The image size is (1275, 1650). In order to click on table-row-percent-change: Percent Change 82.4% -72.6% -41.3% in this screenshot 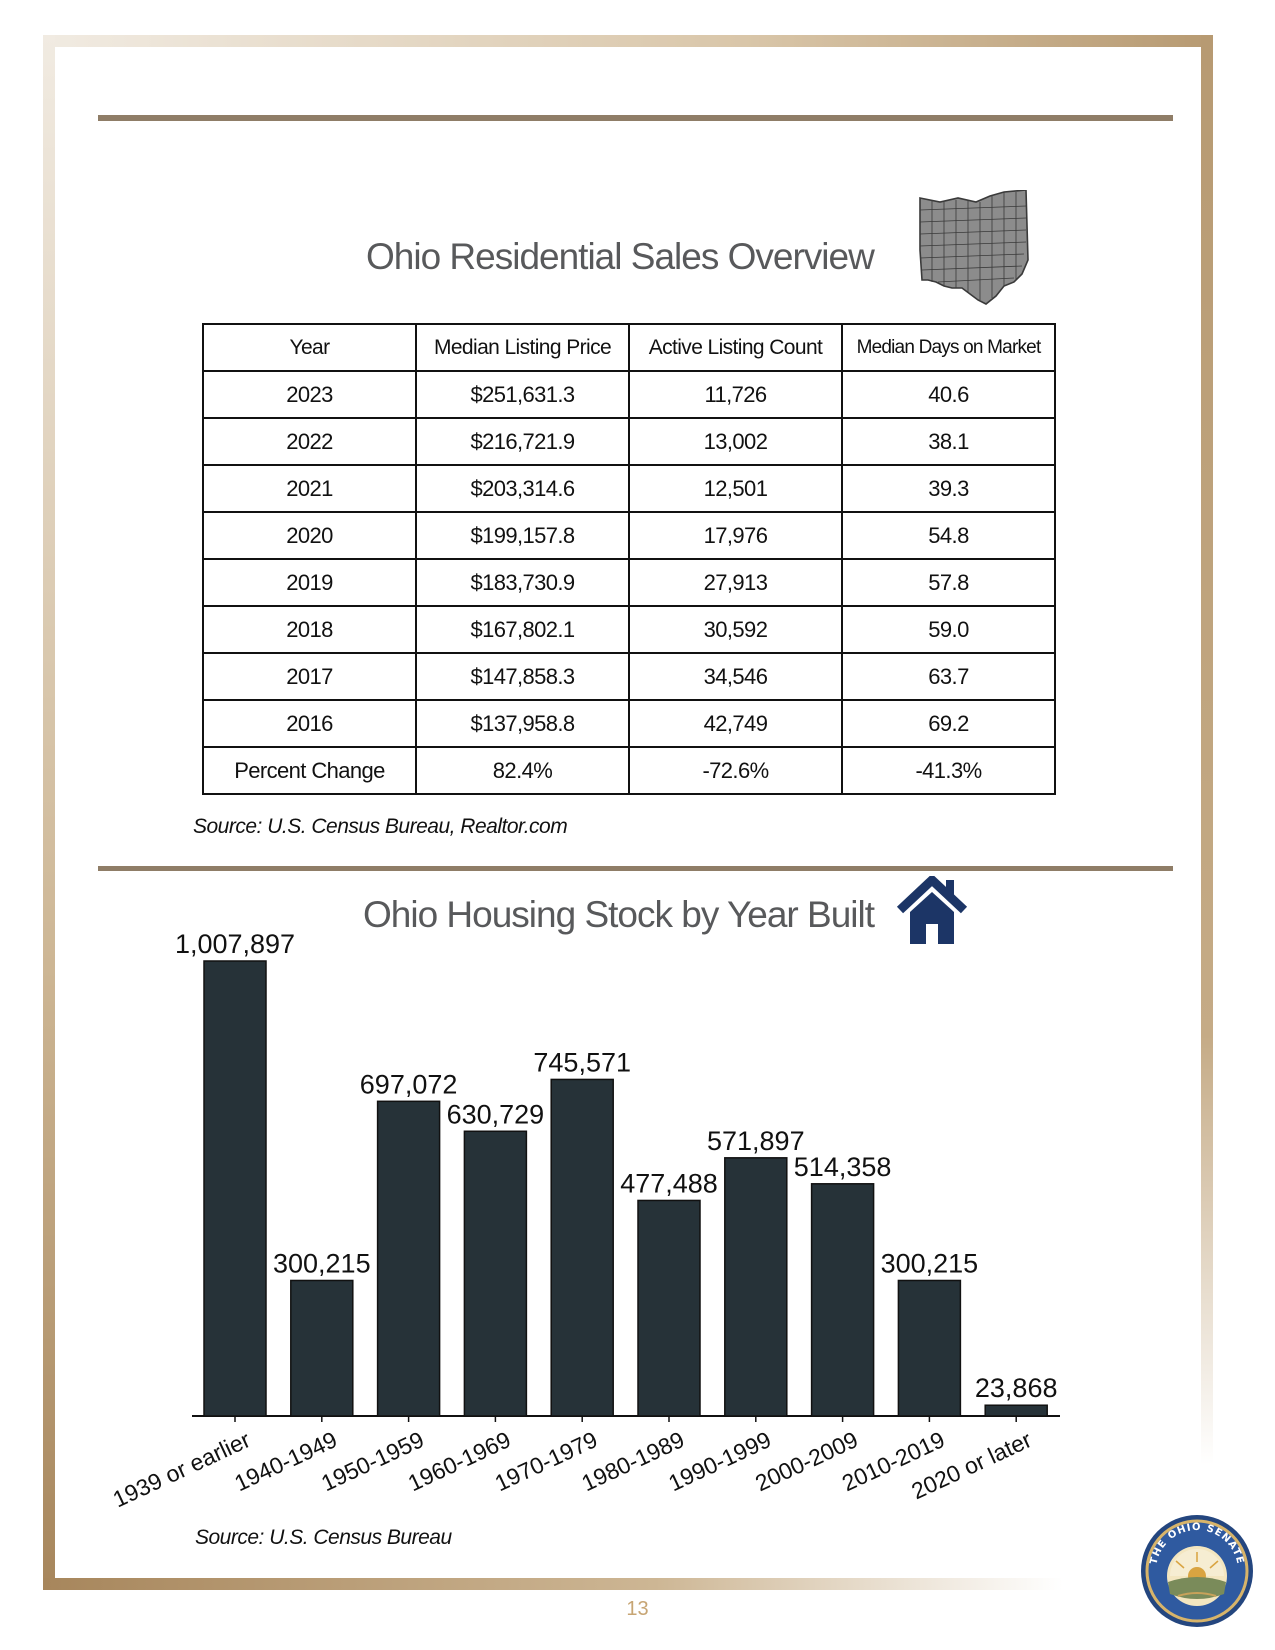, I will do `click(629, 770)`.